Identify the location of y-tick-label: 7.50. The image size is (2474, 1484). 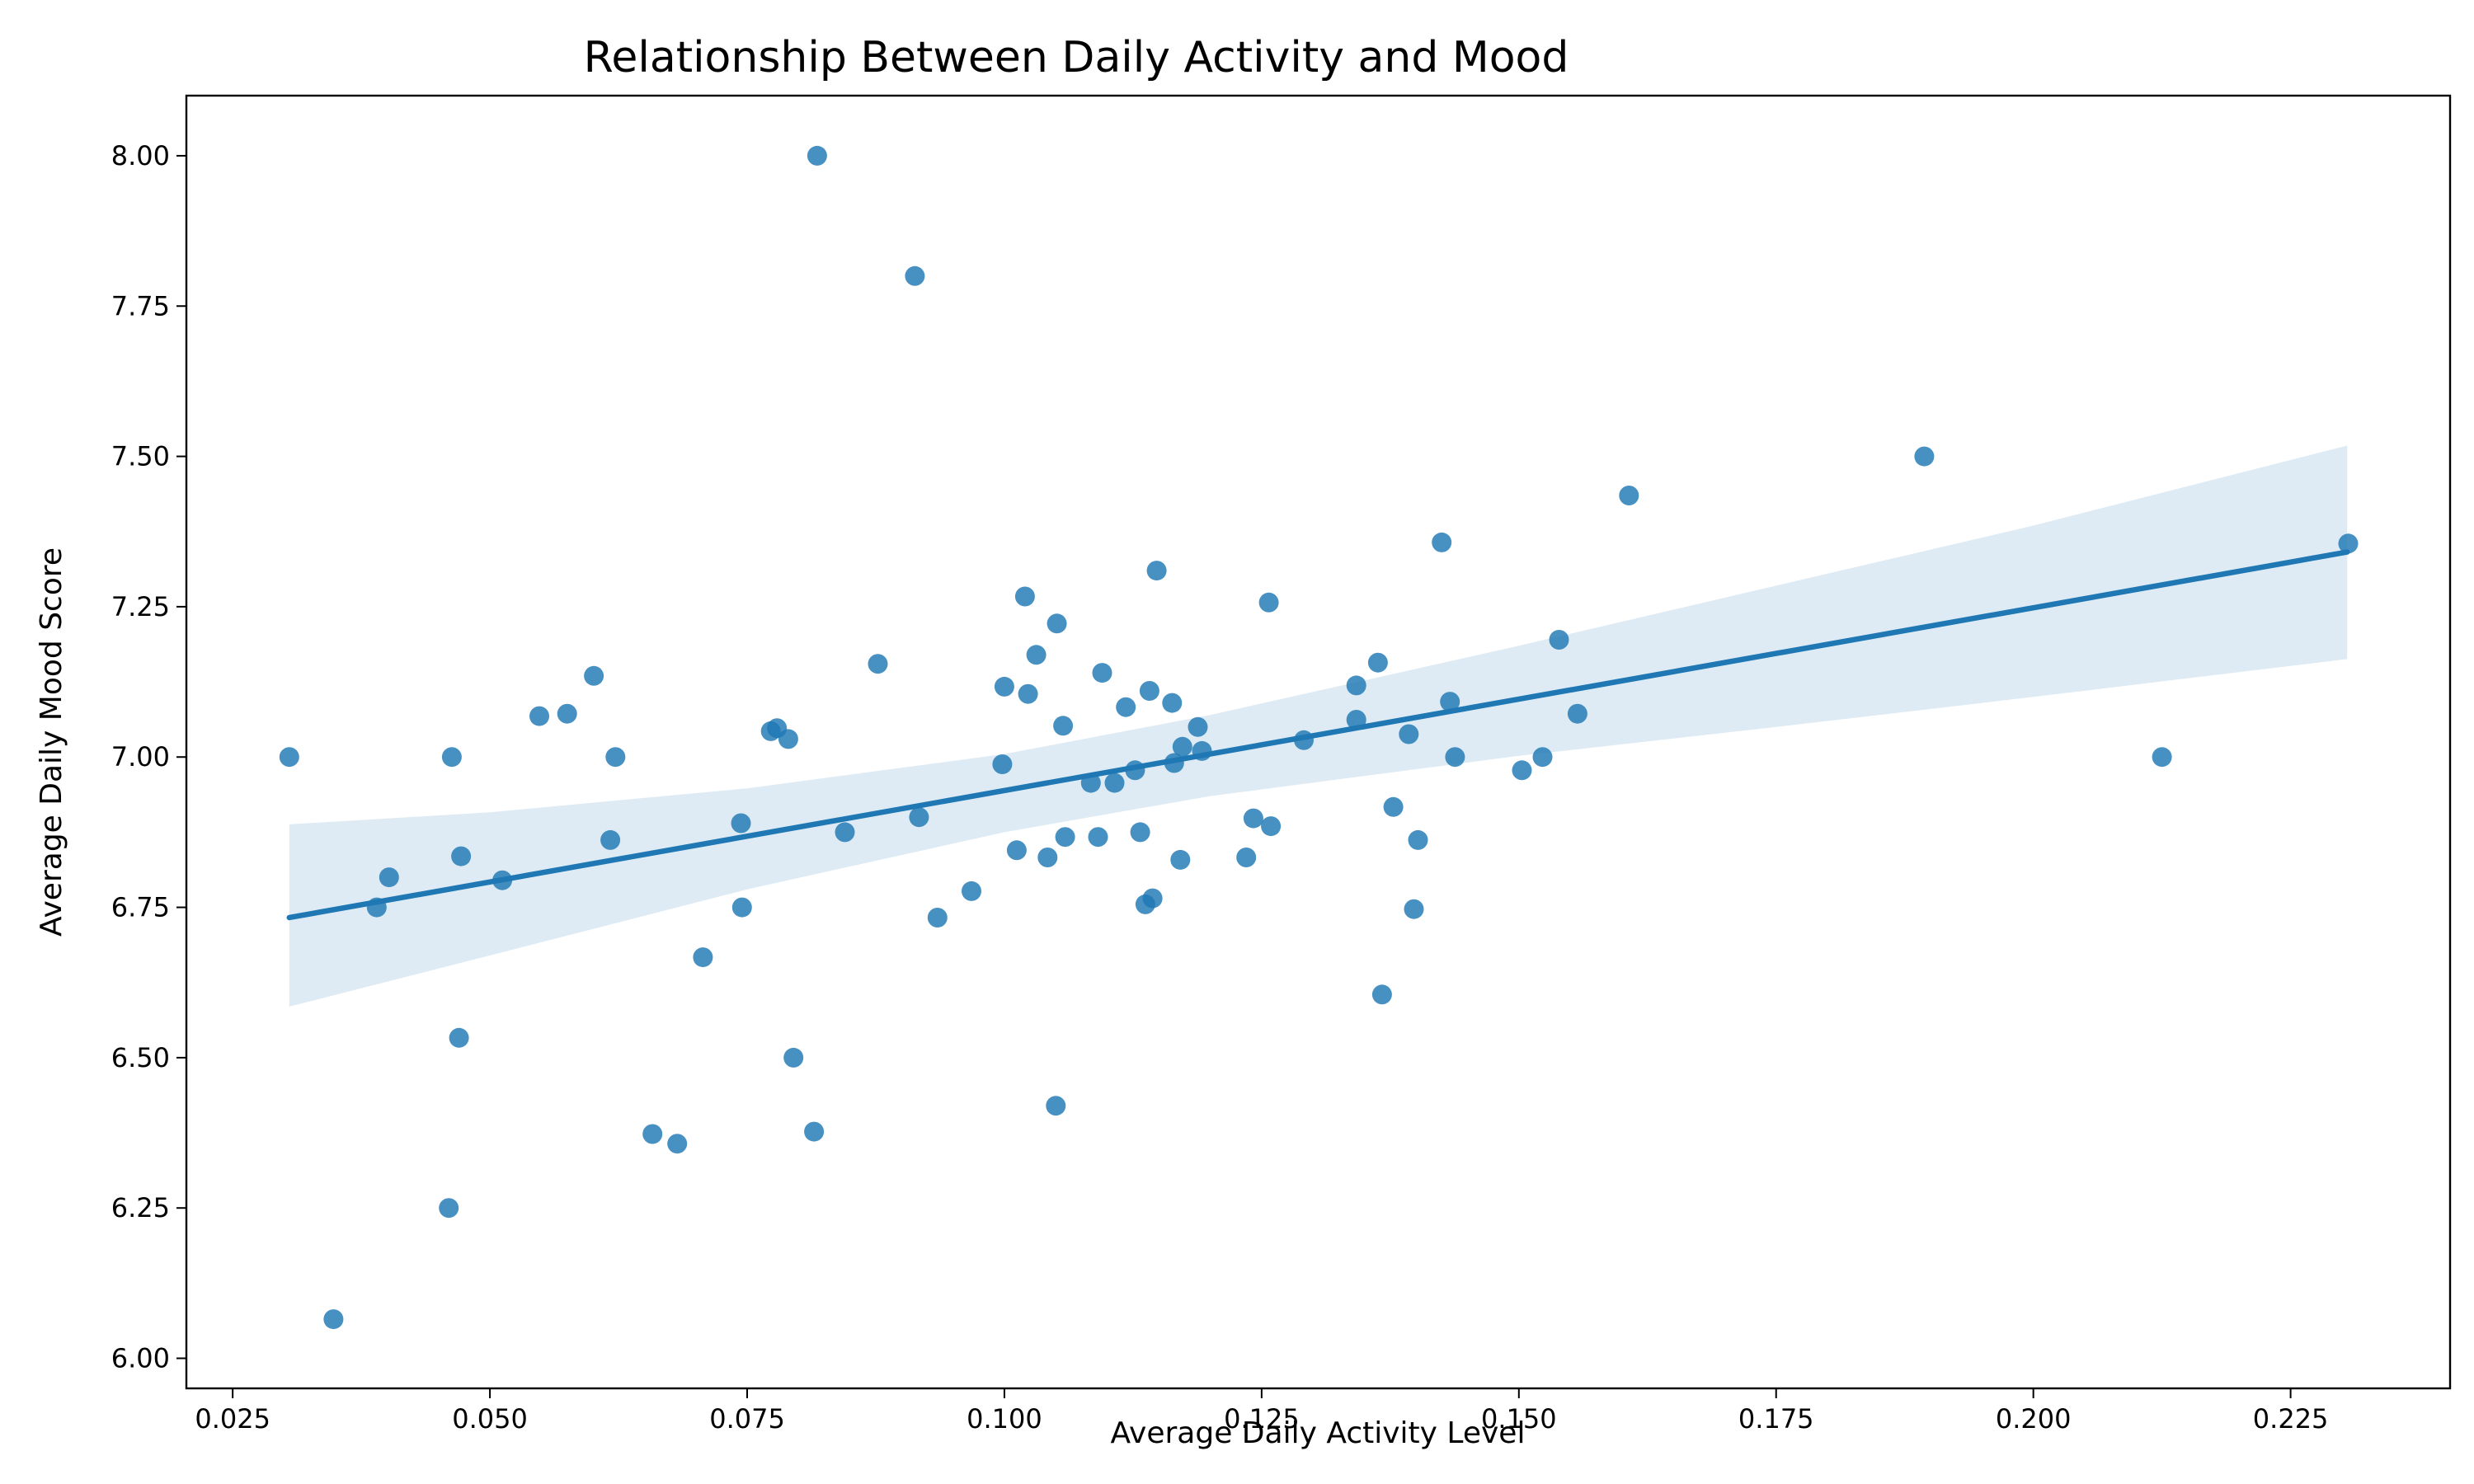
(140, 456).